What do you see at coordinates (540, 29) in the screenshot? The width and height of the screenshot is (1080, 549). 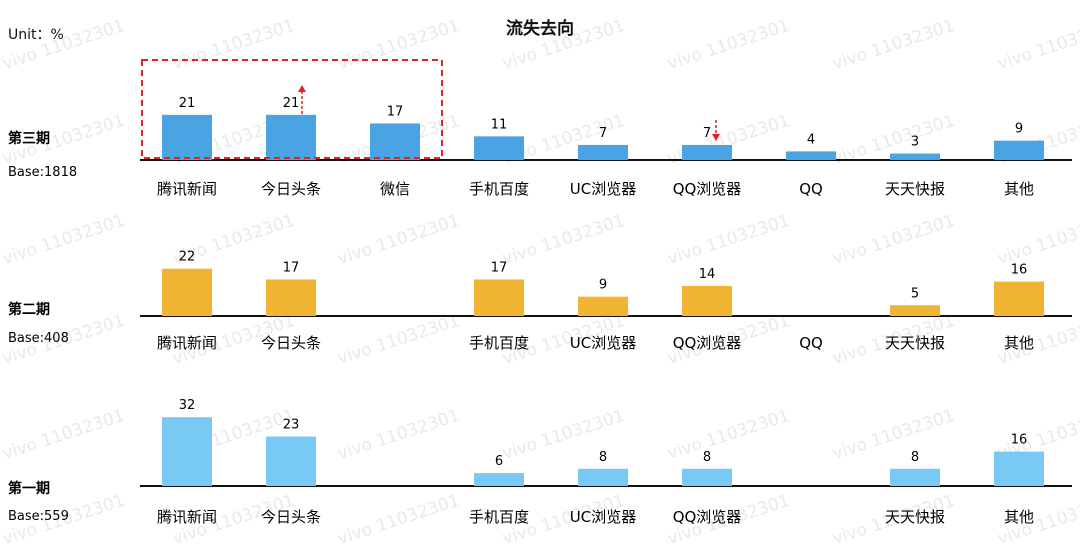 I see `chart-title: 流失去向` at bounding box center [540, 29].